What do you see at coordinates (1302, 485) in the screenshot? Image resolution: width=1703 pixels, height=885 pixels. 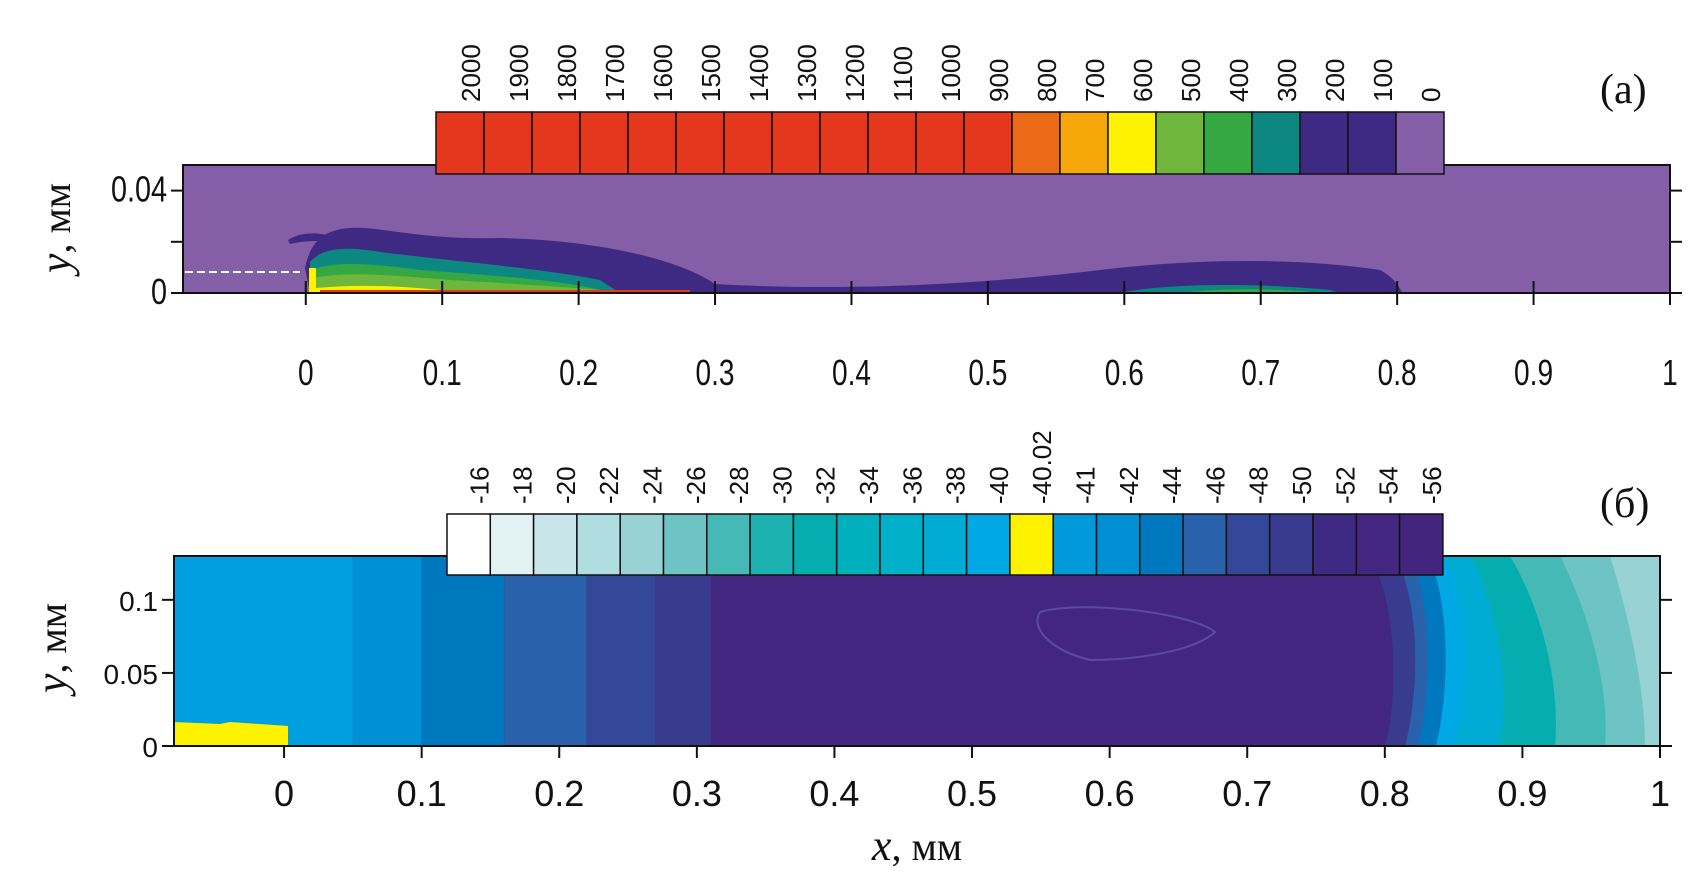 I see `legend-label: -50` at bounding box center [1302, 485].